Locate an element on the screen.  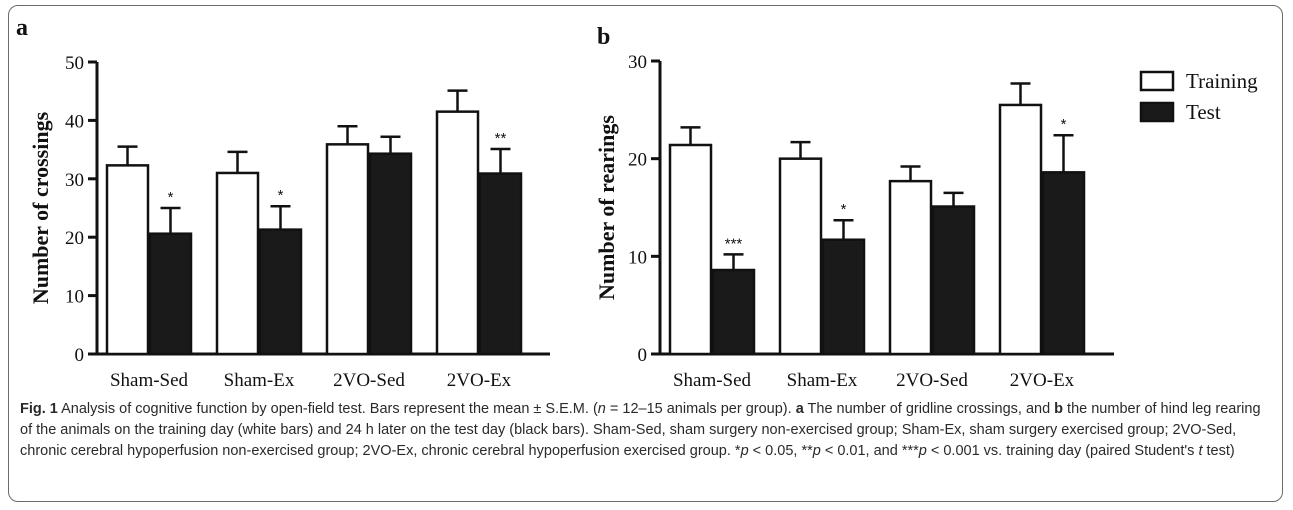
panel-b-y-tick-label: 10 is located at coordinates (637, 257).